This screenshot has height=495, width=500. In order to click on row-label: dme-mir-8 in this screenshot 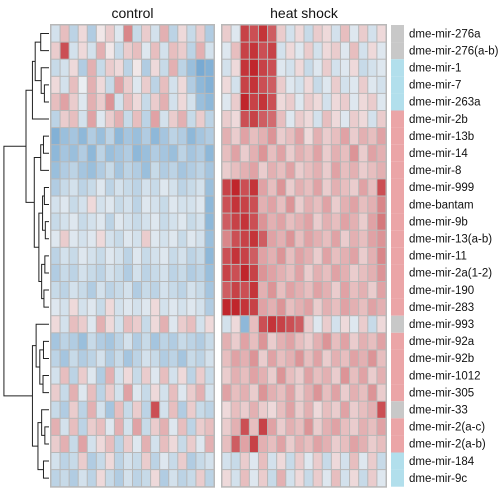, I will do `click(435, 171)`.